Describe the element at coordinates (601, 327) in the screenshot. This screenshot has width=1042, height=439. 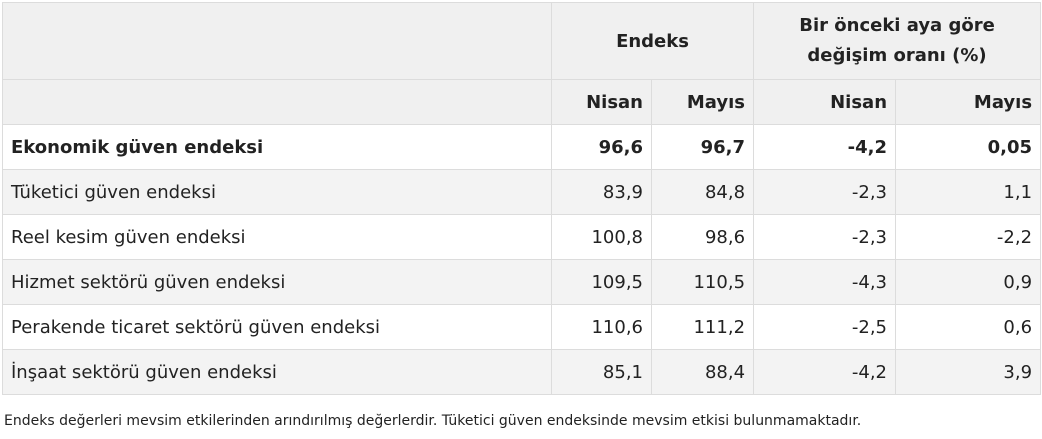
I see `value-cell: 110,6` at that location.